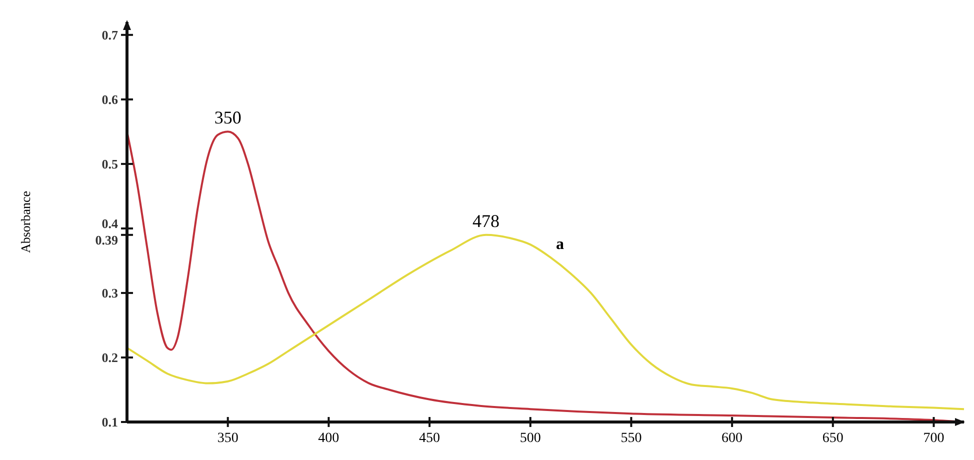  Describe the element at coordinates (933, 438) in the screenshot. I see `x-tick-label: 700` at that location.